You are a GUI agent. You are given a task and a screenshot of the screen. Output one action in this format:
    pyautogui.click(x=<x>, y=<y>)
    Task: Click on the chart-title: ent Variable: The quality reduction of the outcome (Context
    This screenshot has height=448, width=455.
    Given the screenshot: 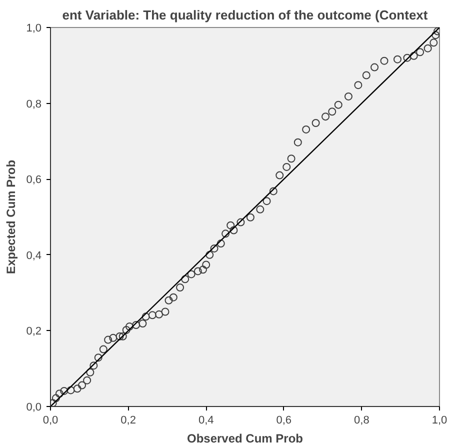 What is the action you would take?
    pyautogui.click(x=245, y=15)
    